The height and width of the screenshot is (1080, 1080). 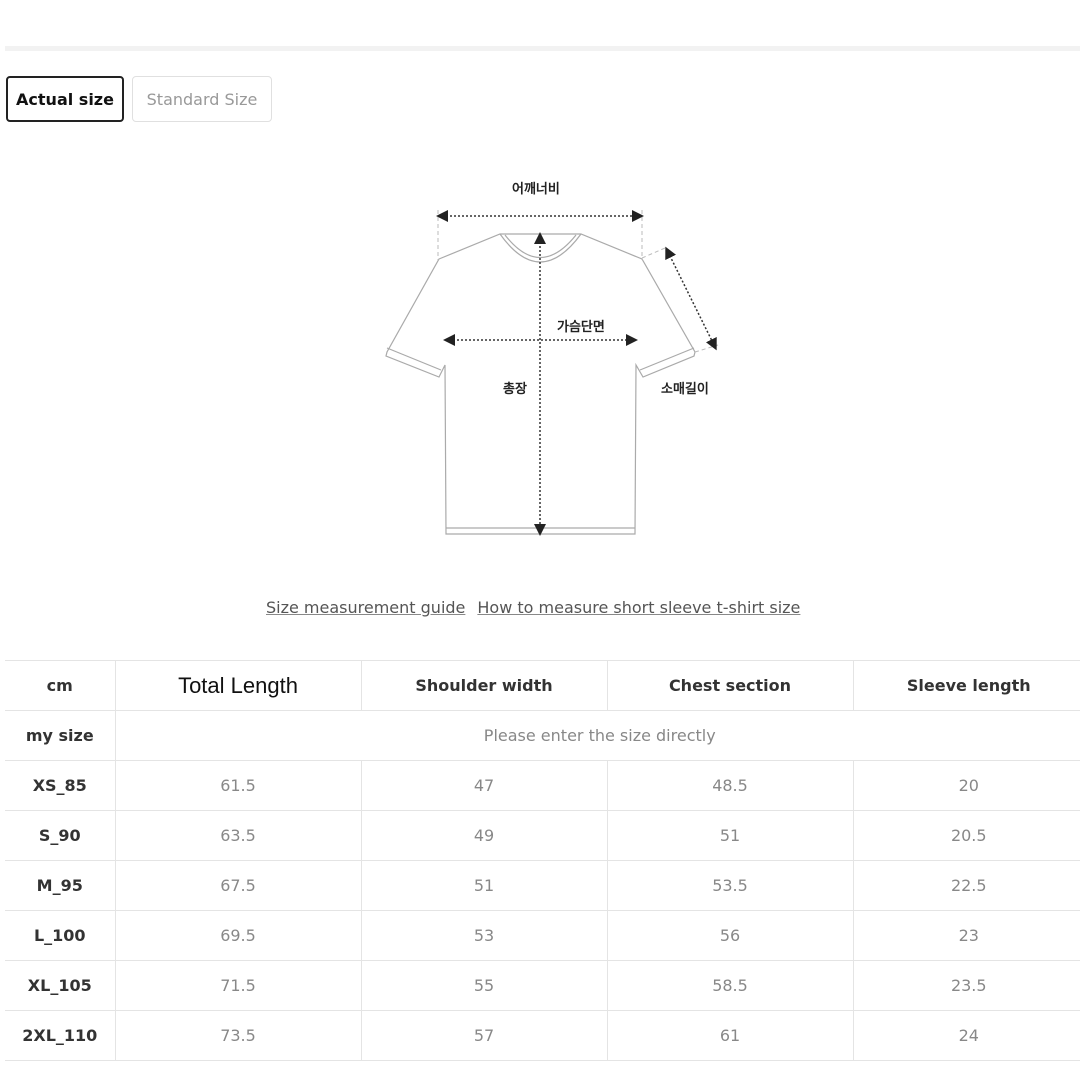 I want to click on measurement-cell: 69.5, so click(x=238, y=935).